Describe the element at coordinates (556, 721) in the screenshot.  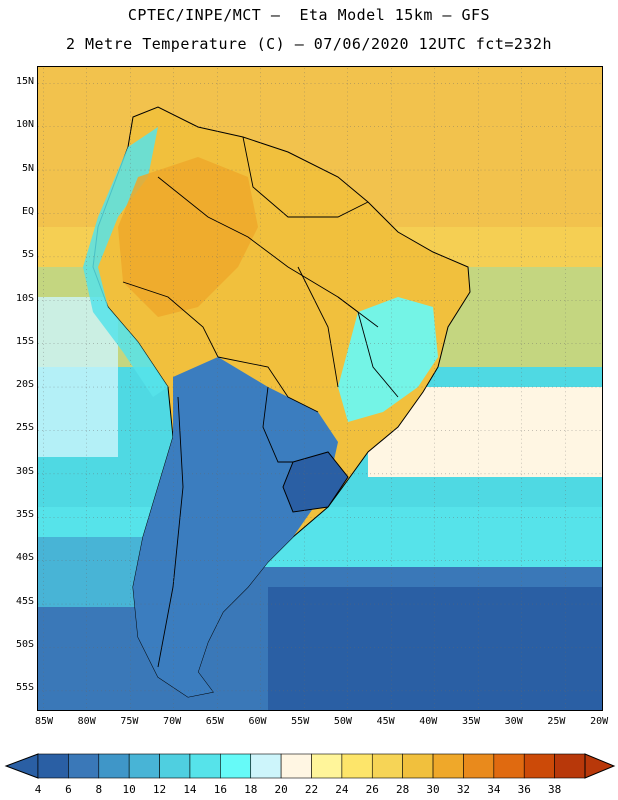
I see `lon-label: 25W` at that location.